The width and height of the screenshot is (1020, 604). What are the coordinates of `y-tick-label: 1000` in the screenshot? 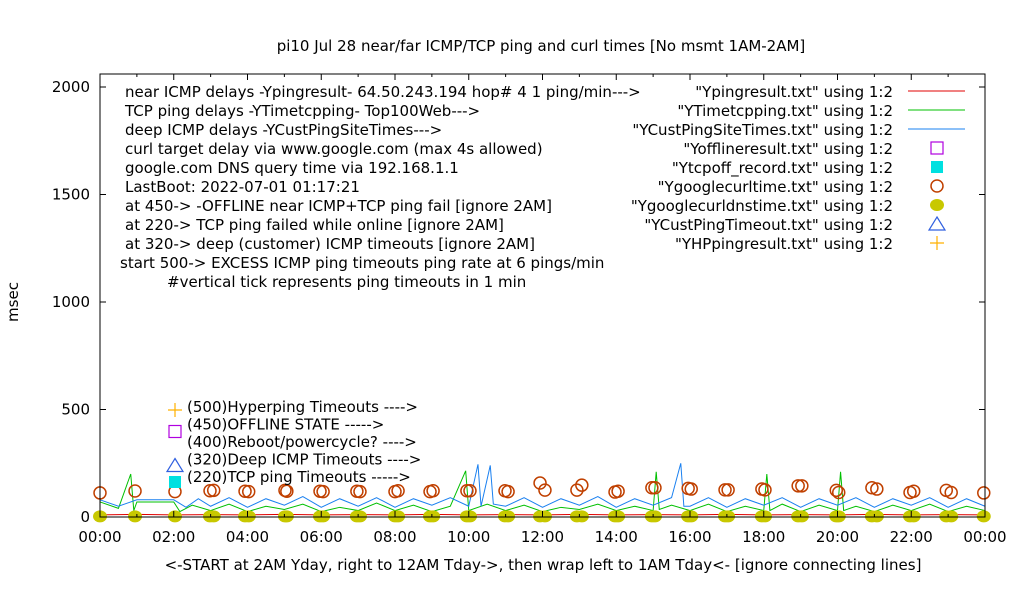 It's located at (71, 302).